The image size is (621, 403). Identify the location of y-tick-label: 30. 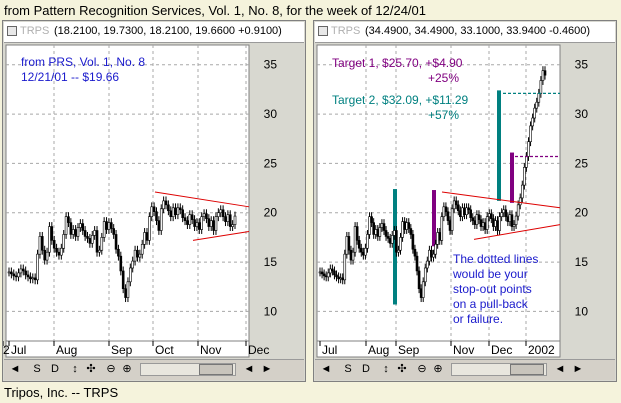
(271, 114).